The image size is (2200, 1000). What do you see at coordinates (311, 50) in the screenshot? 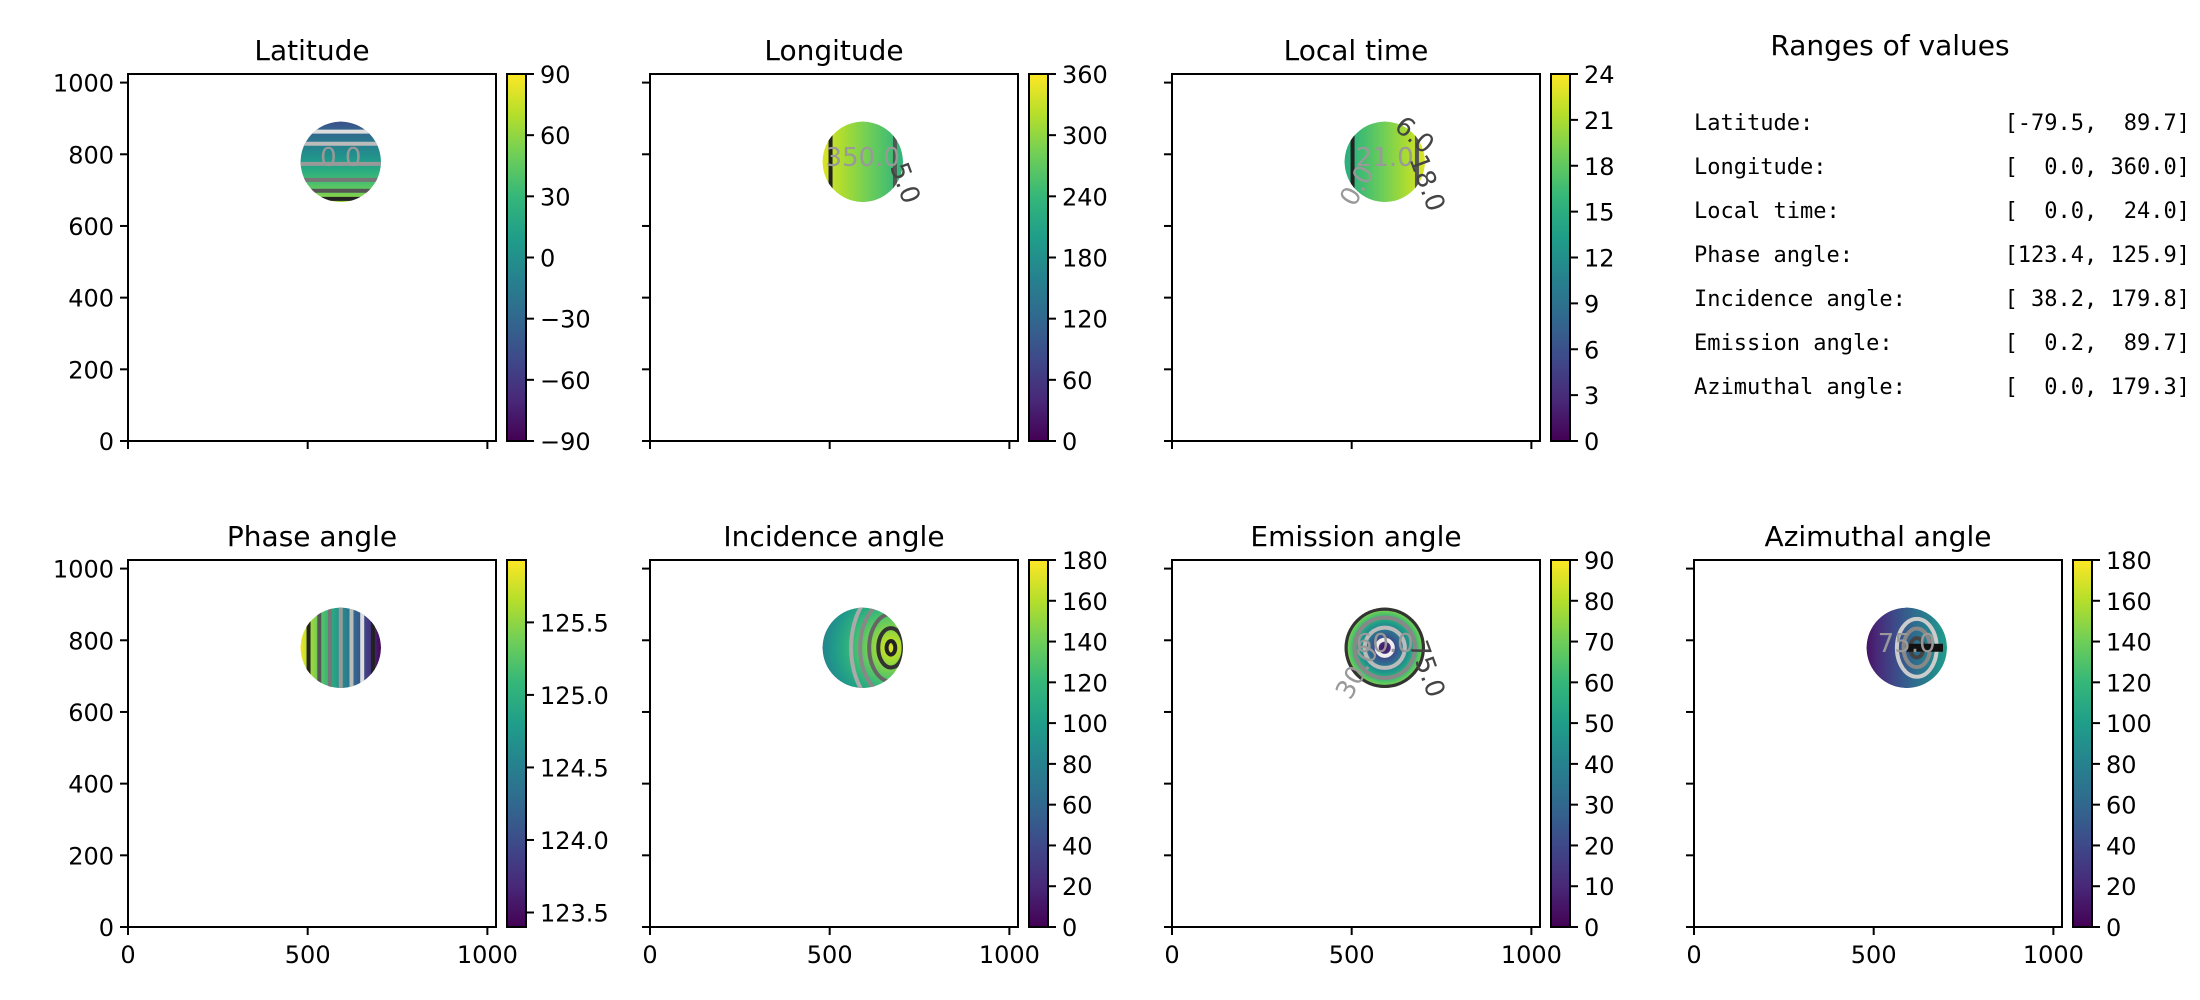
I see `panel-title: Latitude` at bounding box center [311, 50].